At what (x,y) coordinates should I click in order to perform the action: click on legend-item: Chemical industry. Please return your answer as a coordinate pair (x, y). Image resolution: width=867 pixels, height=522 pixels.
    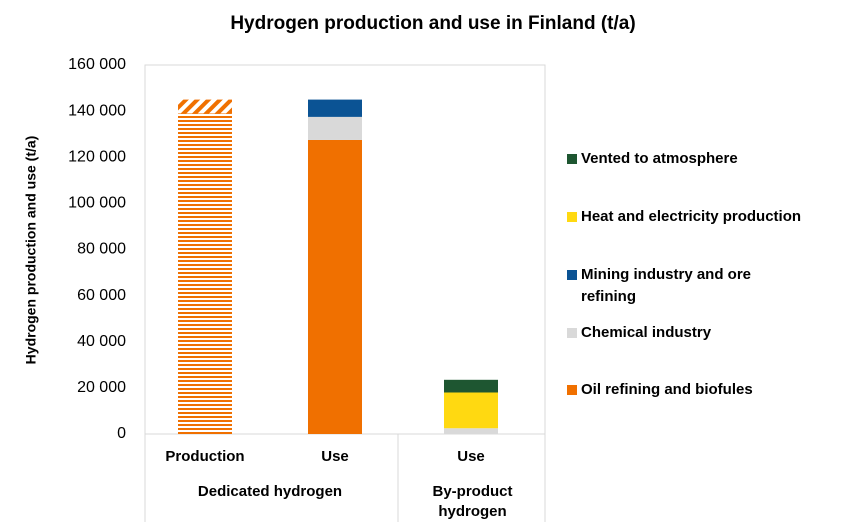
    Looking at the image, I should click on (712, 333).